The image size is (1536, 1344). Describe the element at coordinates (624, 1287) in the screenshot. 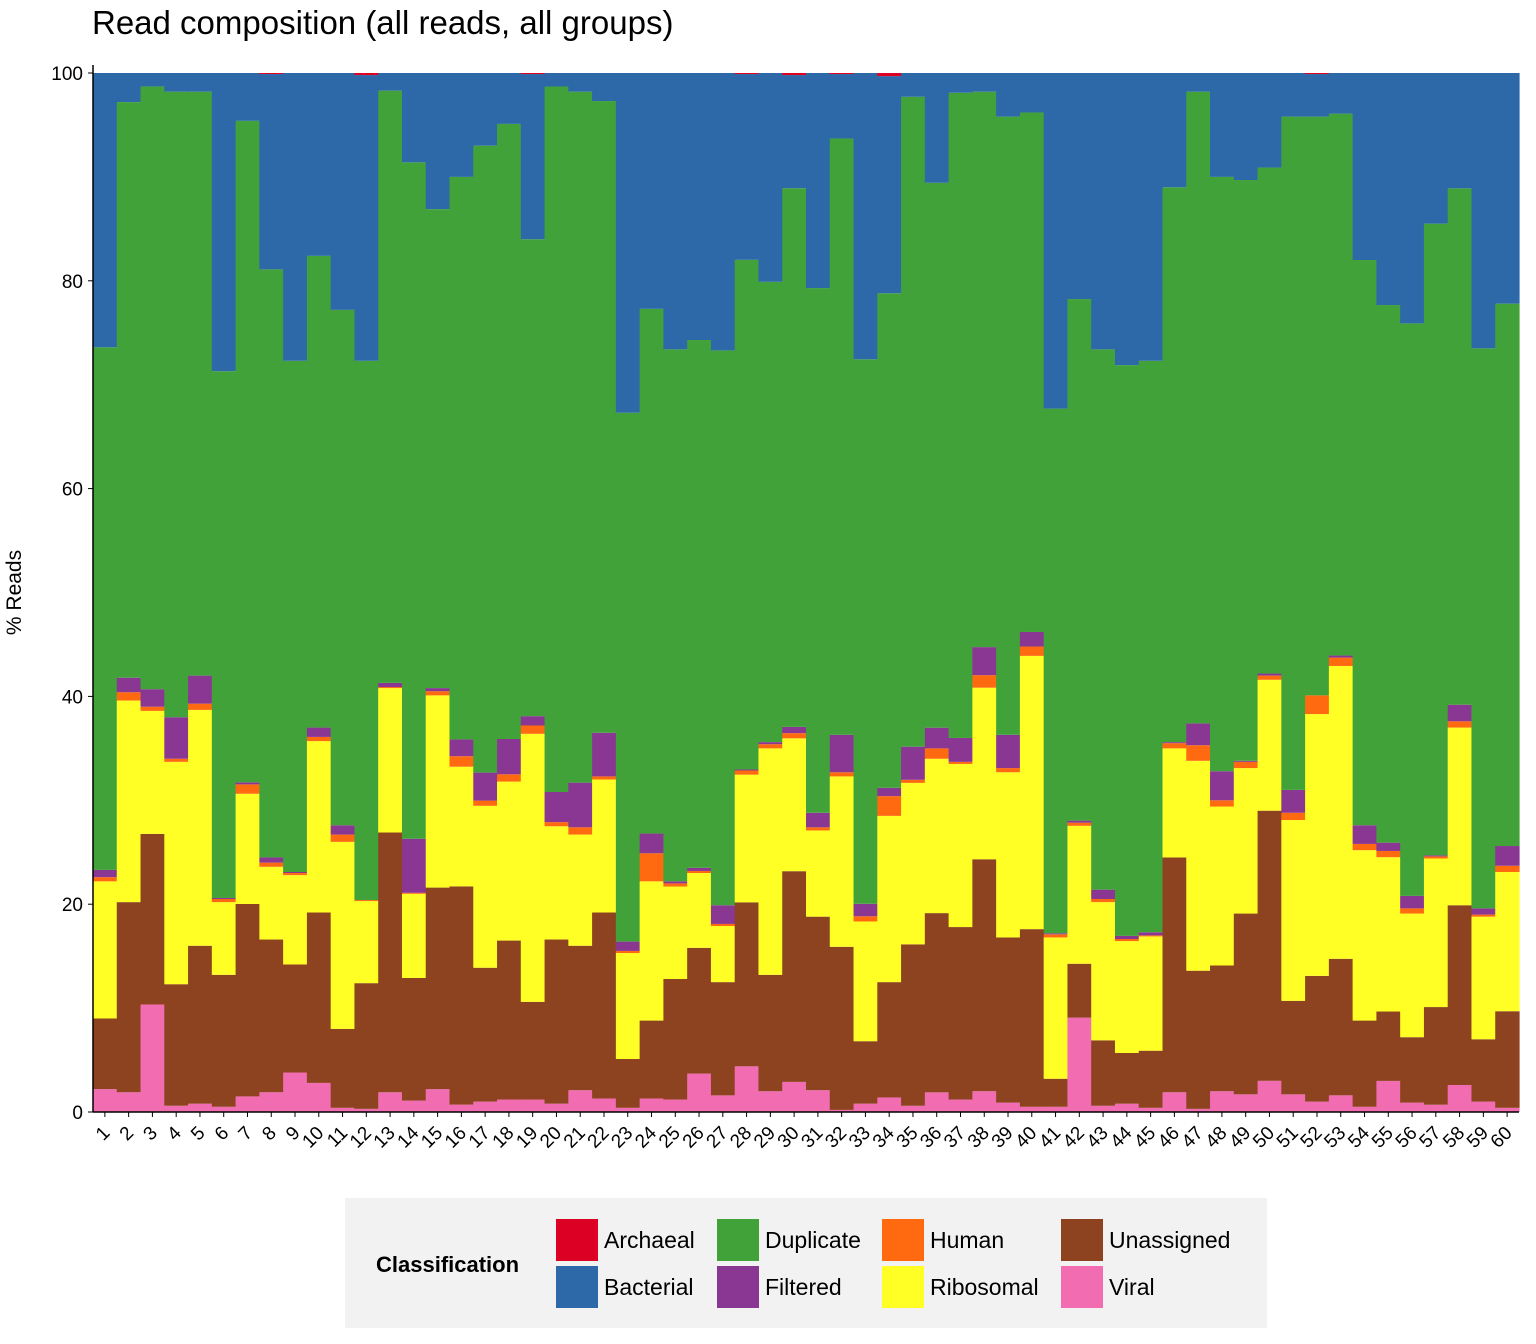

I see `legend-item-bacterial: Bacterial` at that location.